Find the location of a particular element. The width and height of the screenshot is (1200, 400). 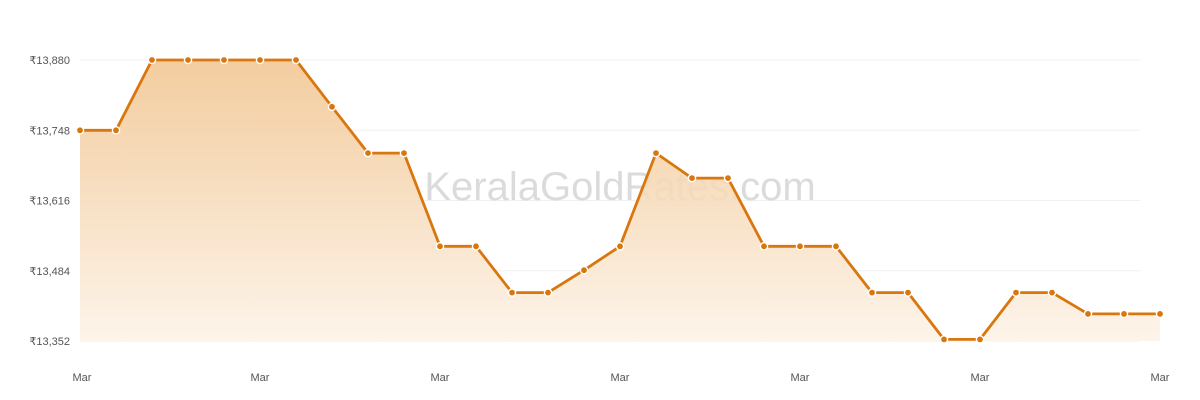

x-axis: Mar Mar Mar Mar Mar Mar Mar is located at coordinates (621, 378).